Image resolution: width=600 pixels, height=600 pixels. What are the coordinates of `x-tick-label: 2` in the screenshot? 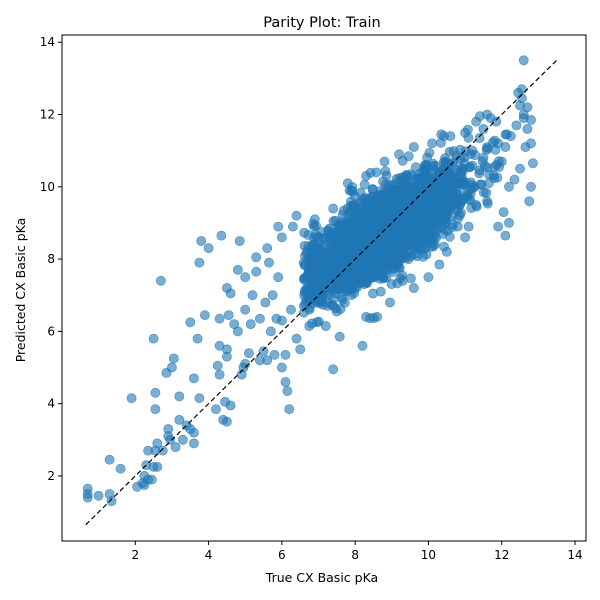 It's located at (135, 555).